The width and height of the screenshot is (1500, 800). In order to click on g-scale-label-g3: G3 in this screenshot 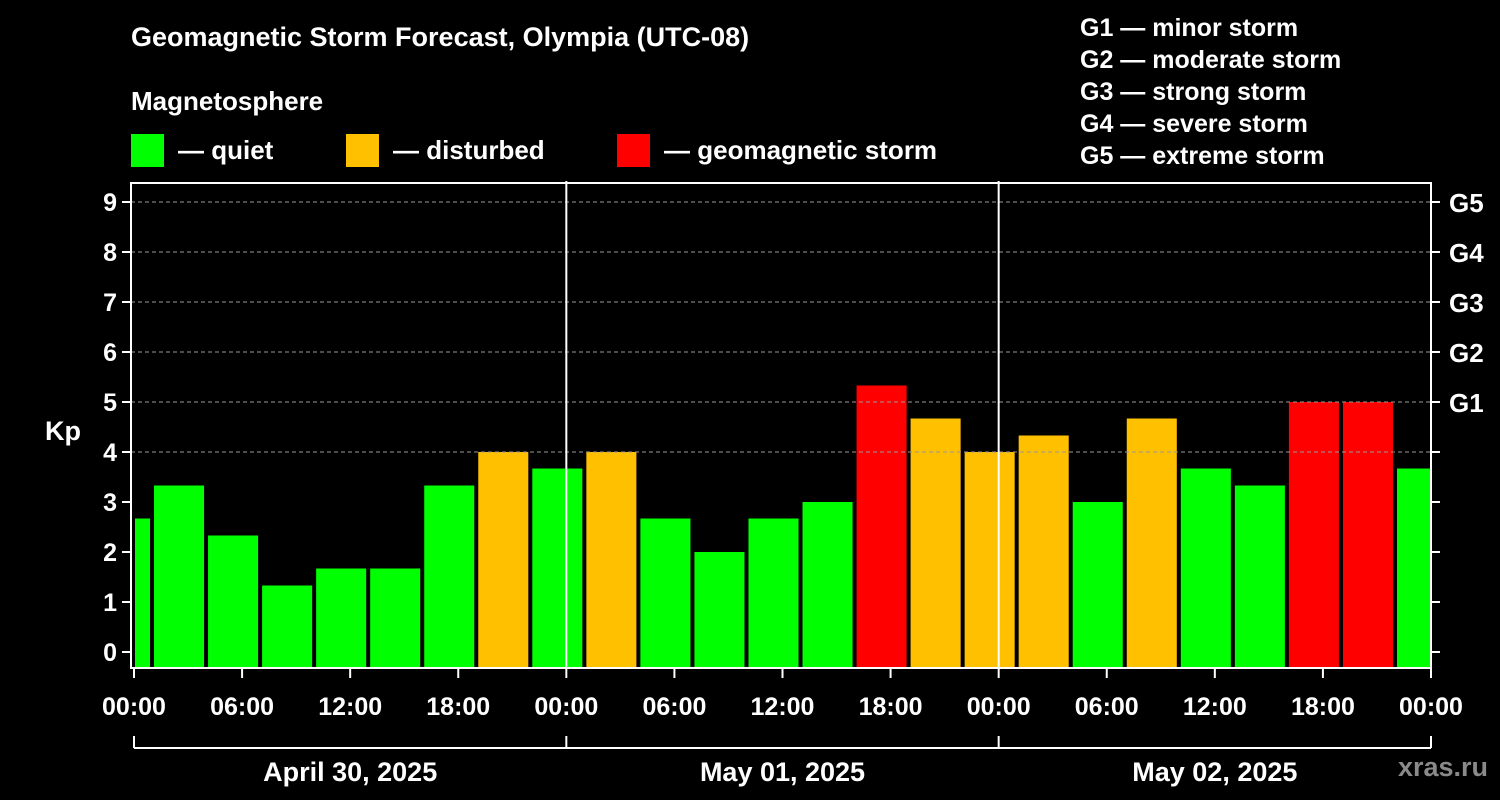, I will do `click(1466, 303)`.